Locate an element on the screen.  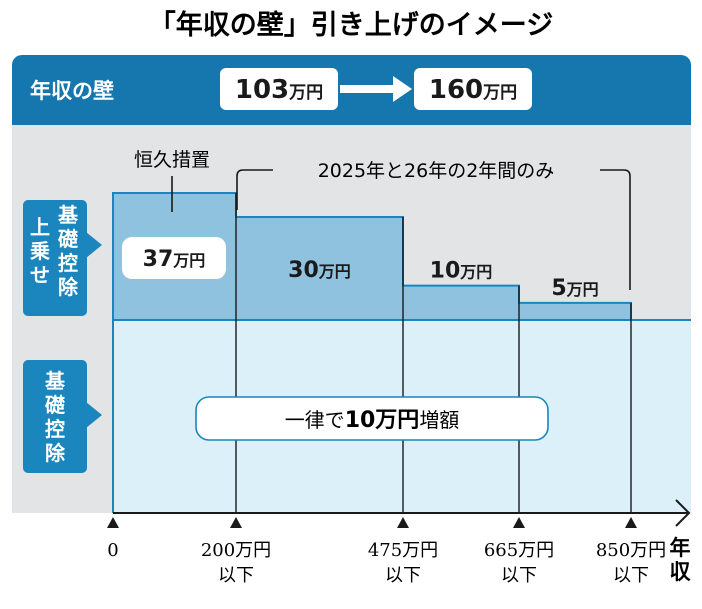
temporary-label: 2025年と26年の2年間のみ is located at coordinates (436, 171).